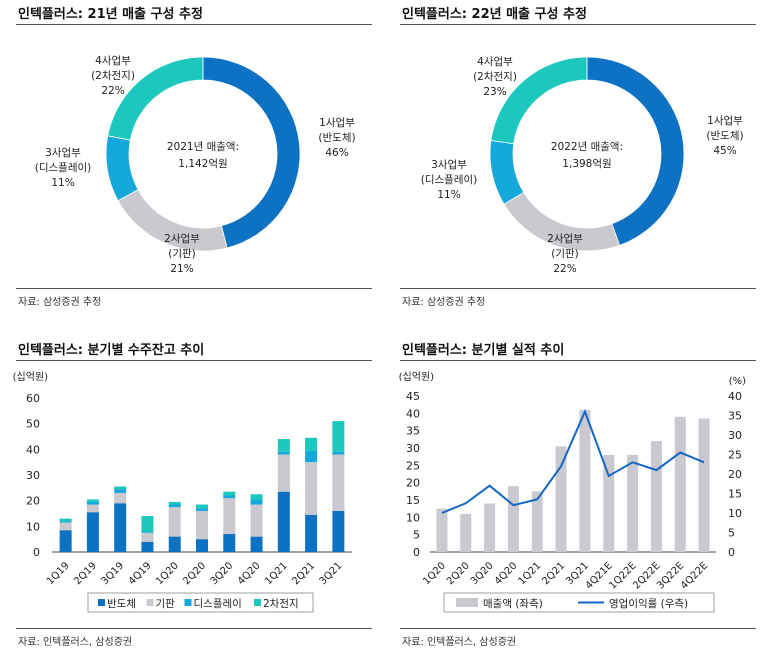  Describe the element at coordinates (731, 533) in the screenshot. I see `y-tick-label-right: 5` at that location.